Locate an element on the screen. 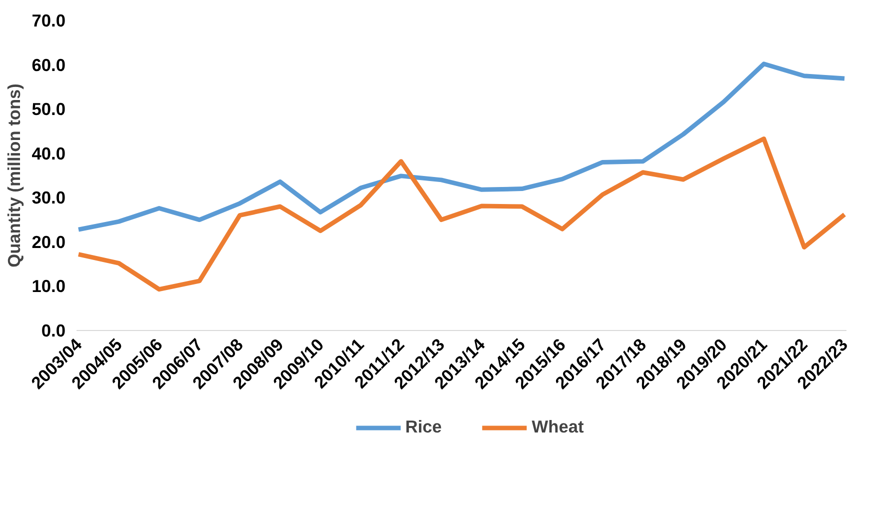 The height and width of the screenshot is (509, 871). y-tick-label: 50.0 is located at coordinates (49, 109).